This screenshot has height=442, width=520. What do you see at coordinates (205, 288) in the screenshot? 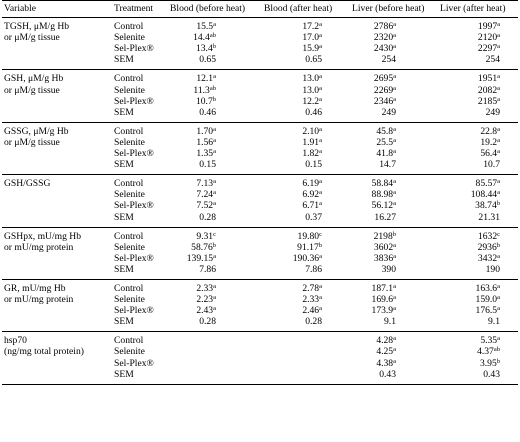
I see `cell-value: 2.33` at bounding box center [205, 288].